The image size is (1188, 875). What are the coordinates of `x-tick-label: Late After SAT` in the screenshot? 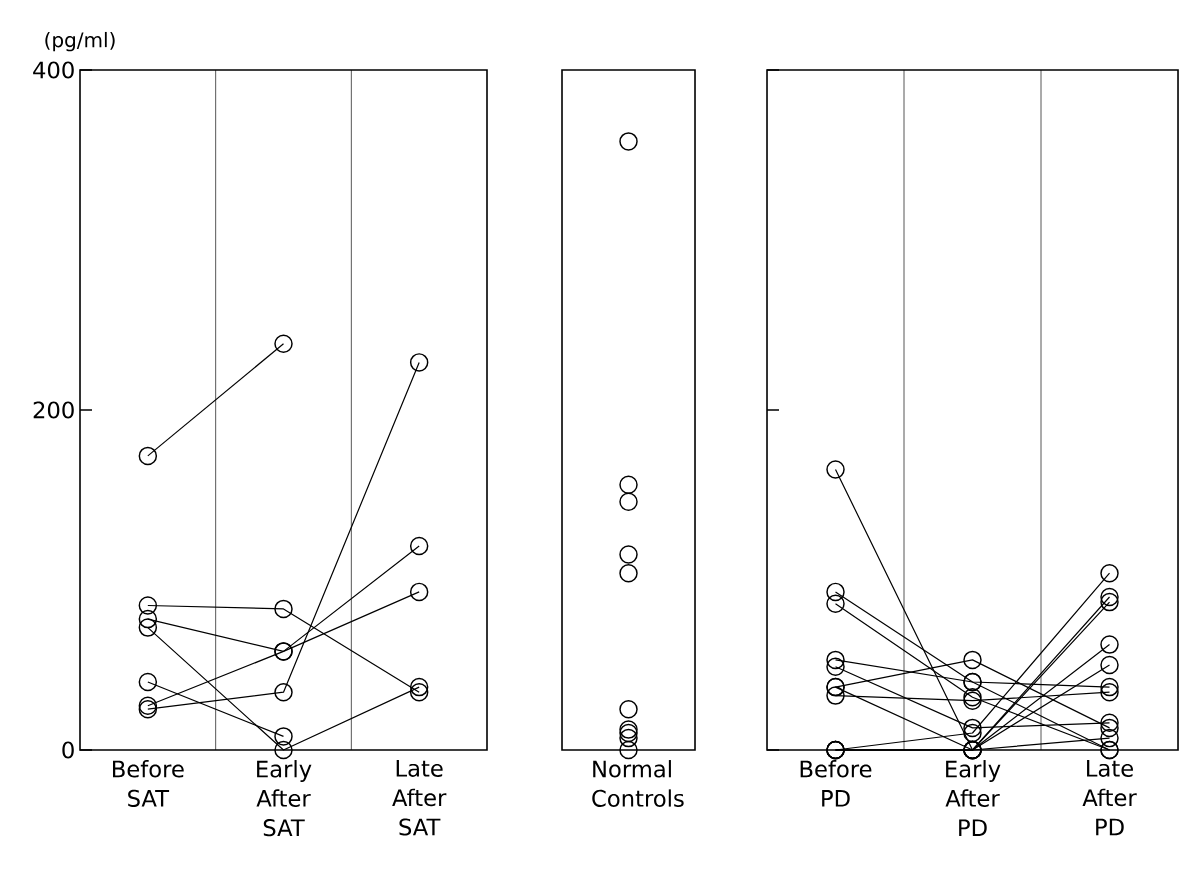 It's located at (419, 798).